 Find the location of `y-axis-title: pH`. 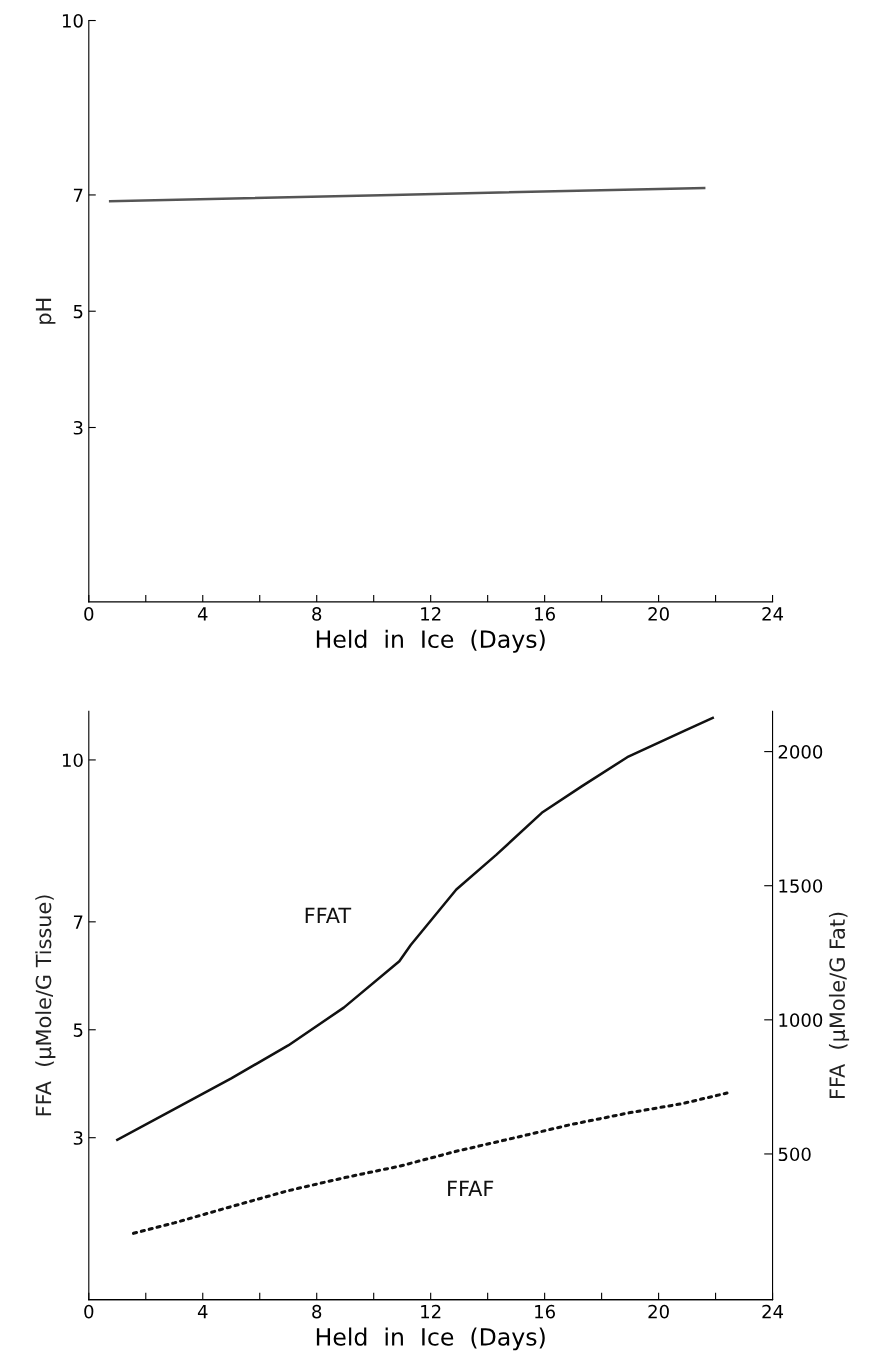

y-axis-title: pH is located at coordinates (45, 311).